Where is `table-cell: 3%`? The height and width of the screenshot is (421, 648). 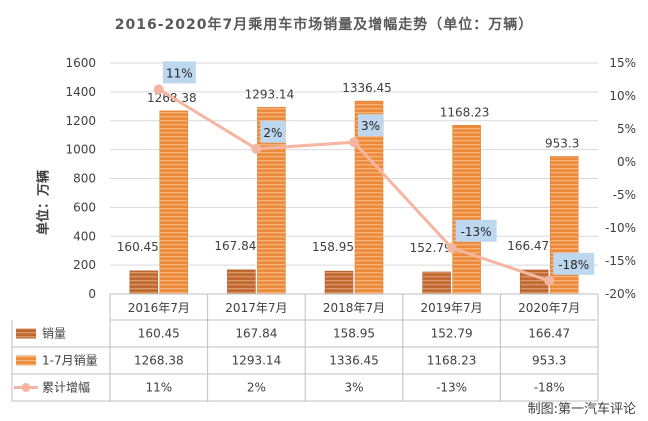
table-cell: 3% is located at coordinates (353, 388).